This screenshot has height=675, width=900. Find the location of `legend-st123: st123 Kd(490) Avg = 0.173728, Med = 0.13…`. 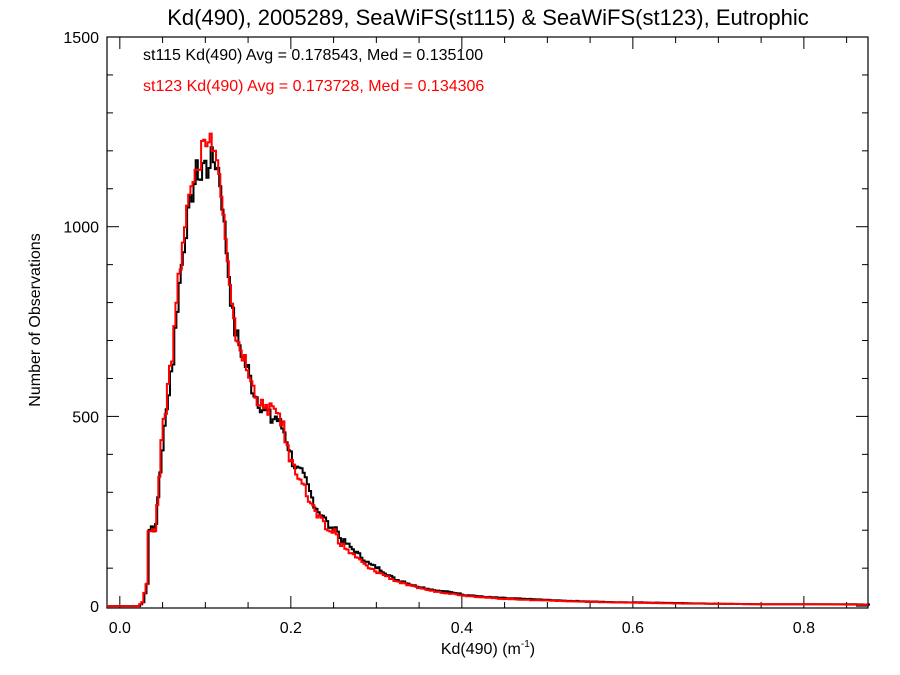

legend-st123: st123 Kd(490) Avg = 0.173728, Med = 0.13… is located at coordinates (313, 86).